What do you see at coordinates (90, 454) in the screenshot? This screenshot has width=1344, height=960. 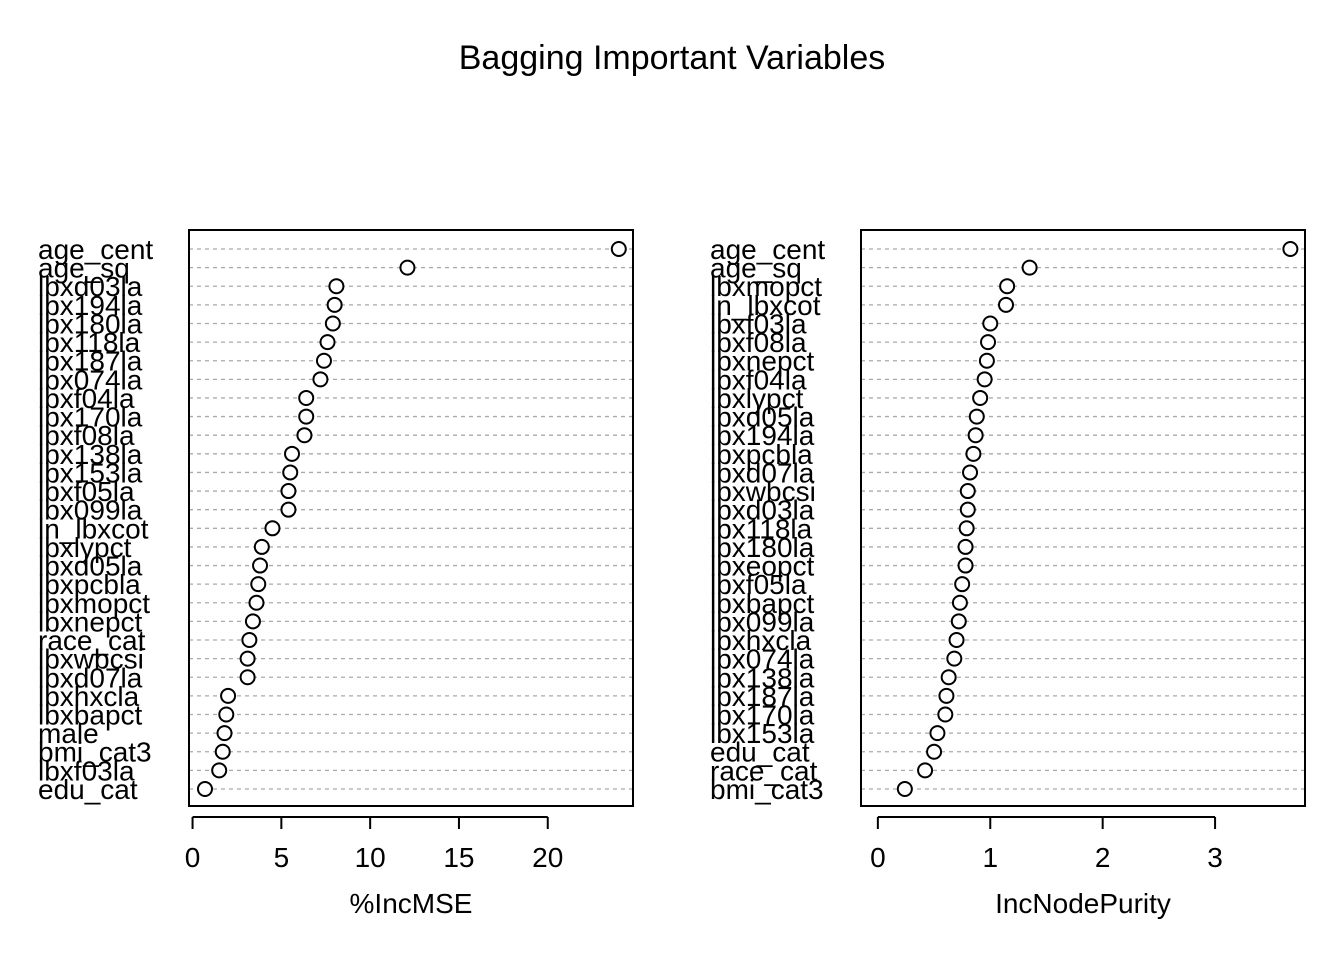 I see `variable-label: lbx138la` at bounding box center [90, 454].